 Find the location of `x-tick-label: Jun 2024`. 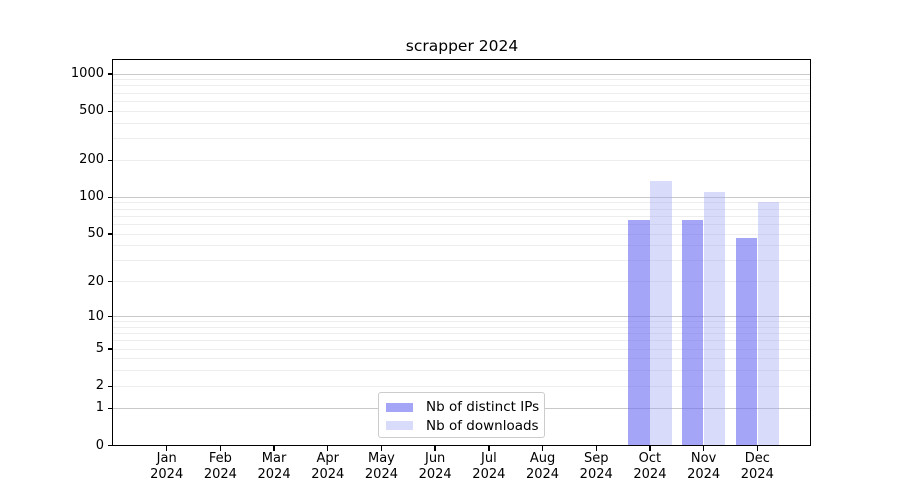

x-tick-label: Jun 2024 is located at coordinates (435, 466).